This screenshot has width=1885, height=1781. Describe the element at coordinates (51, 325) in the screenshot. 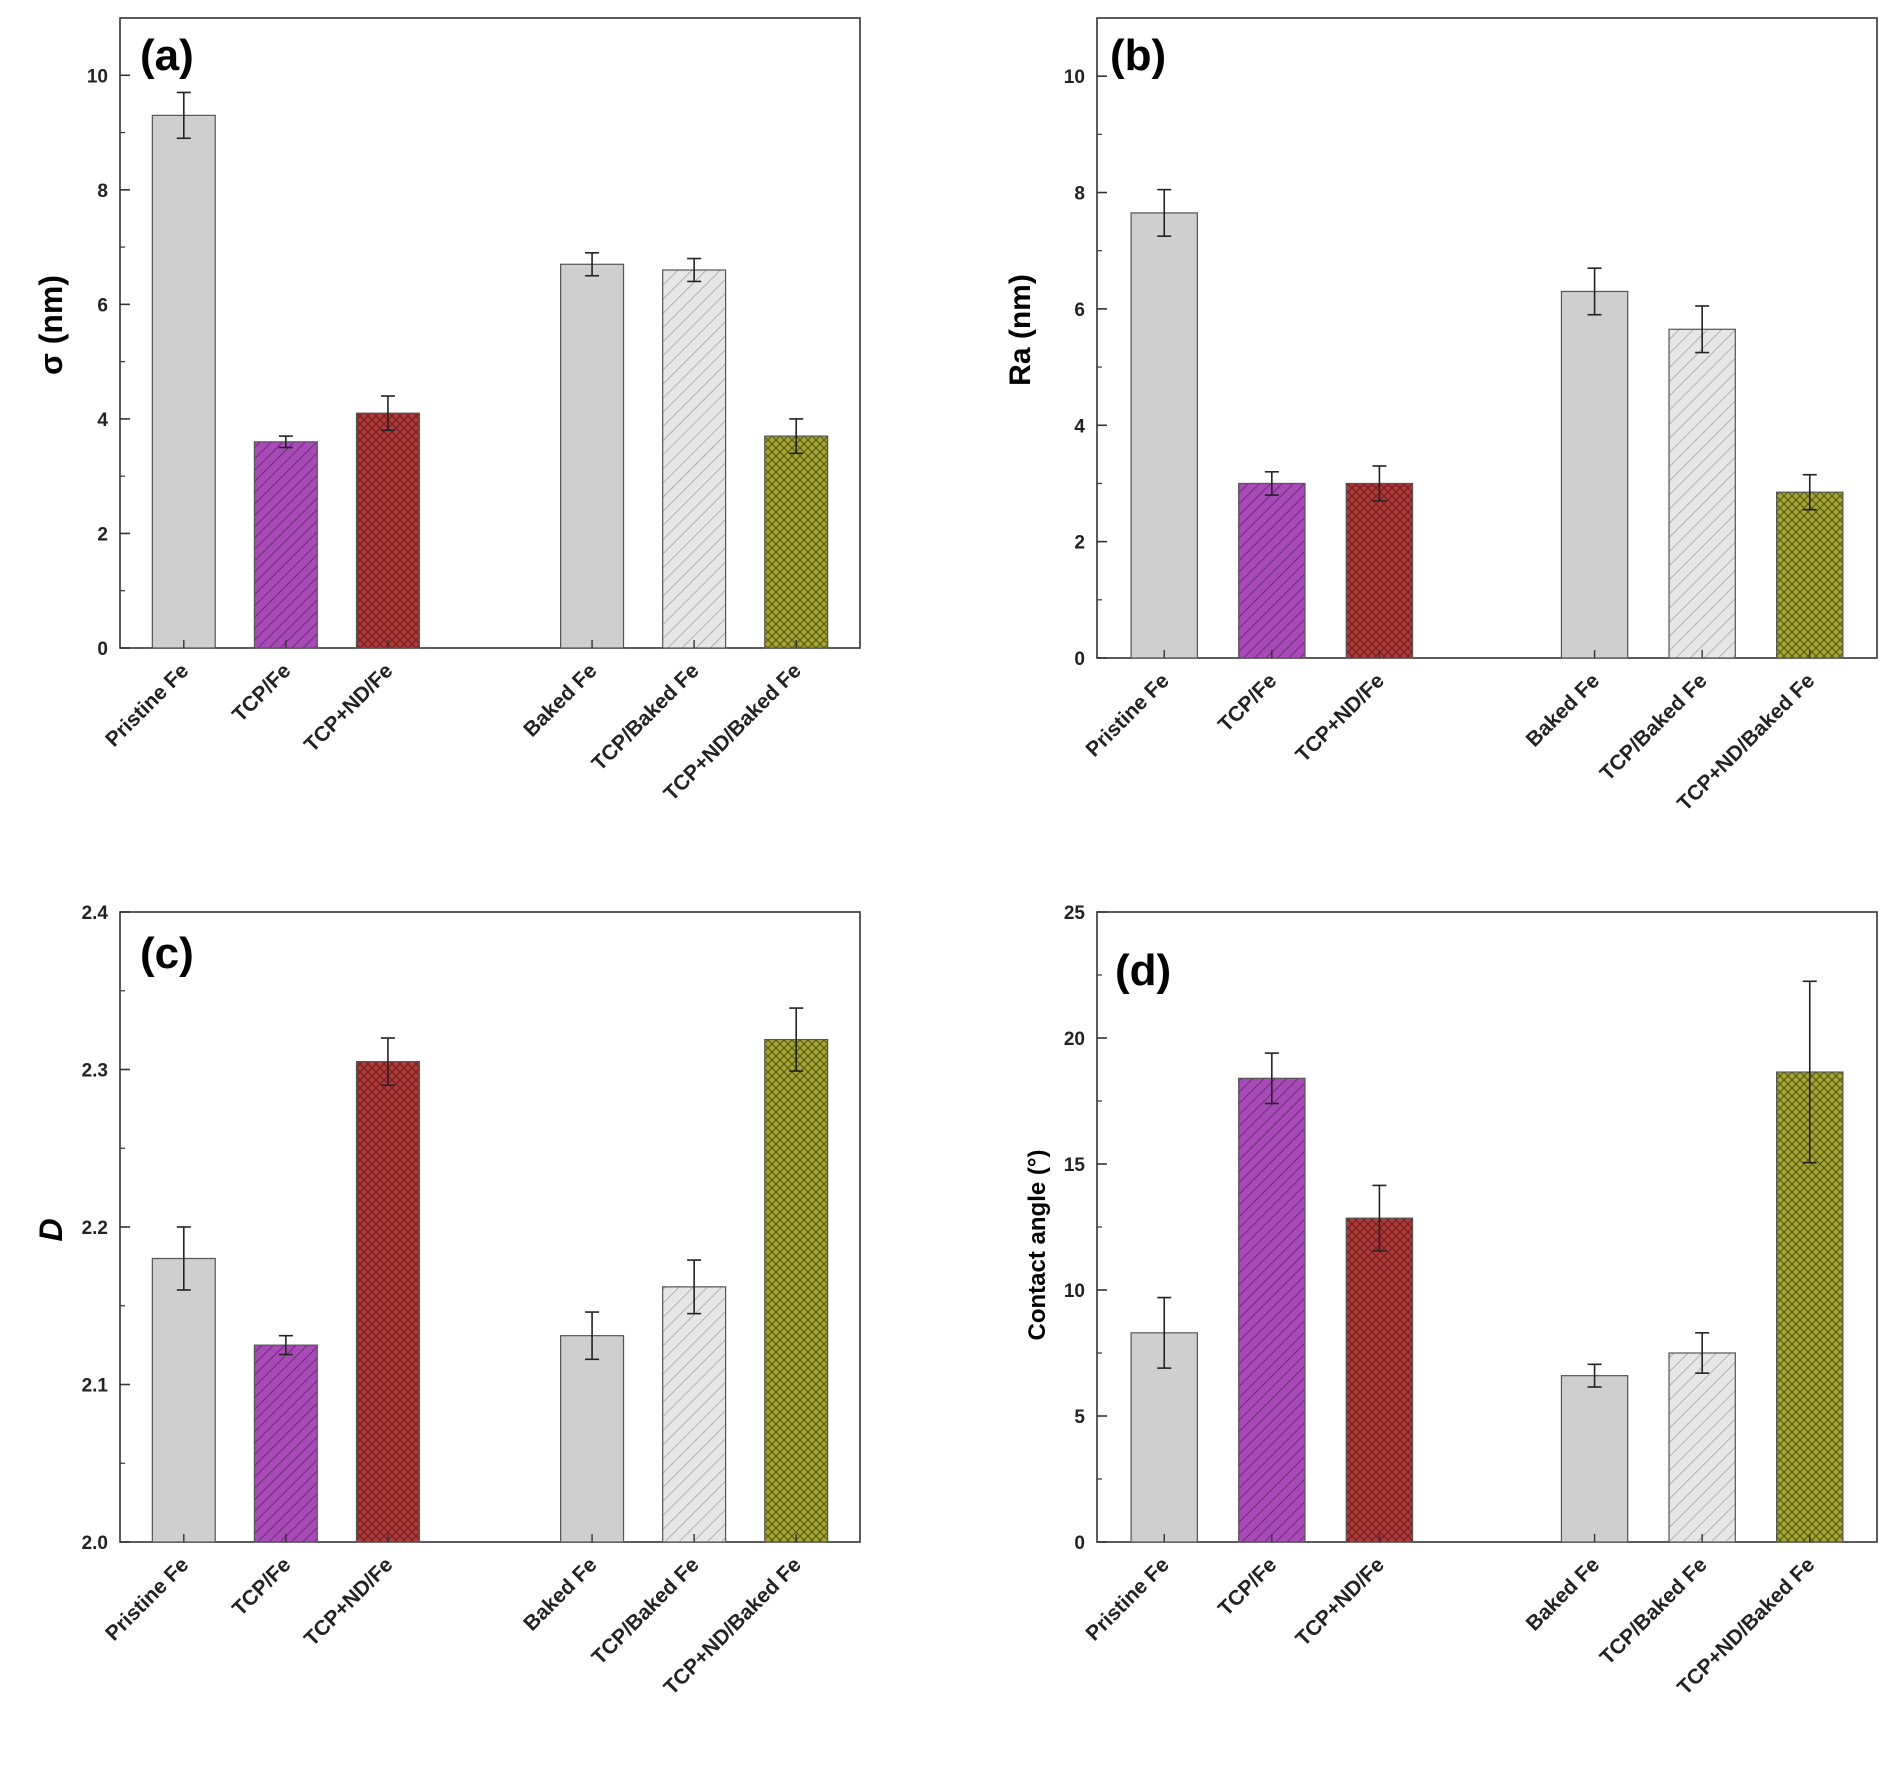

I see `y-axis-label: σ (nm)` at that location.